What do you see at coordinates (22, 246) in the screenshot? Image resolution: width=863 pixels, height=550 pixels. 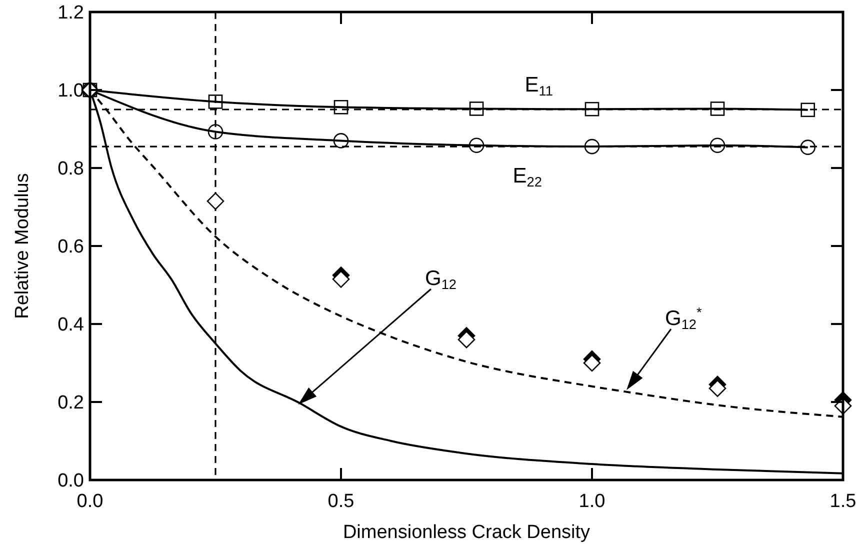 I see `y-axis-title: Relative Modulus` at bounding box center [22, 246].